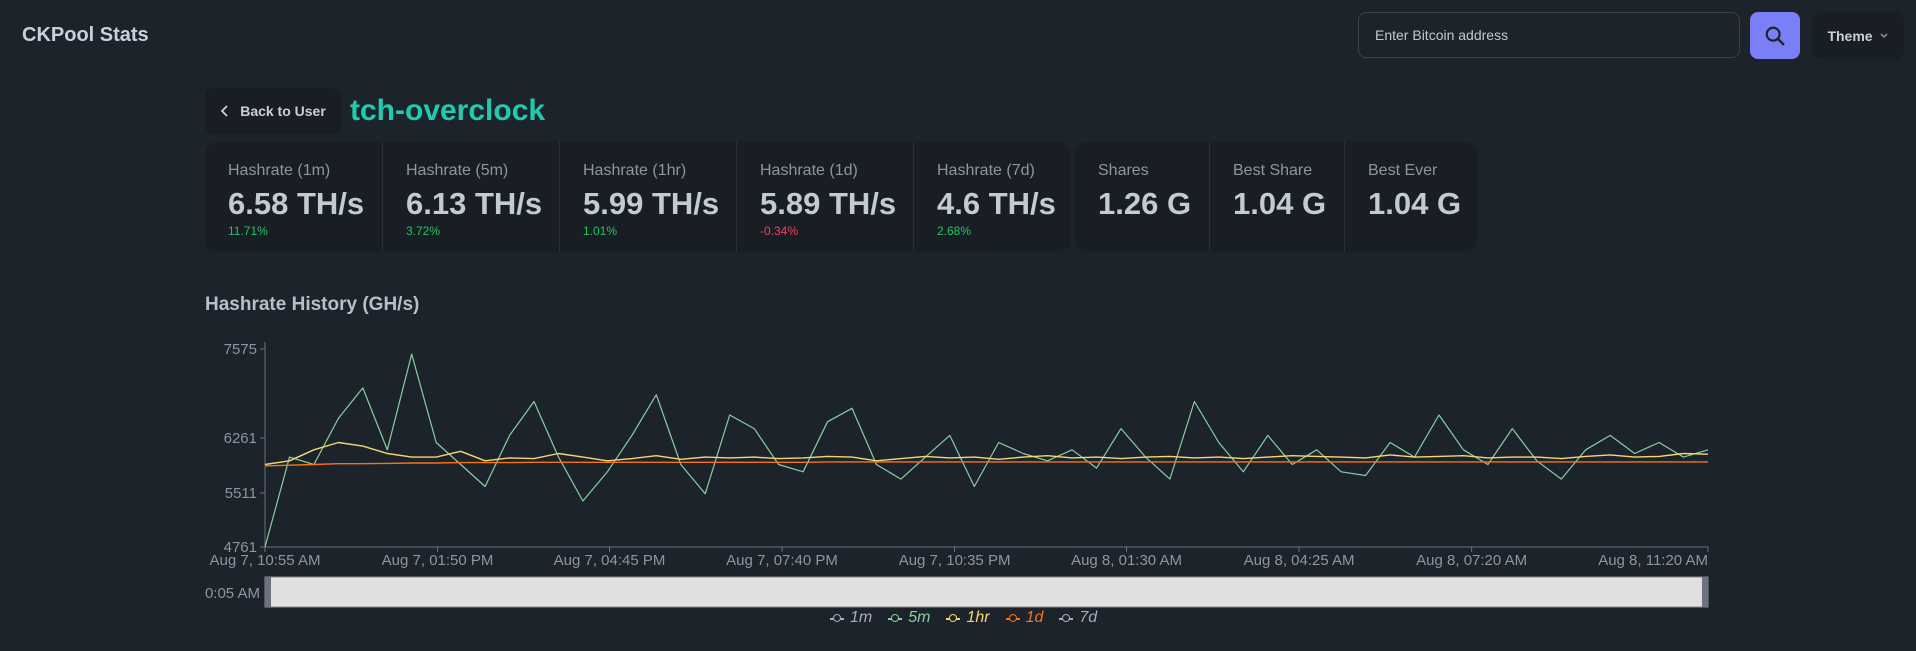 The image size is (1916, 651). Describe the element at coordinates (423, 231) in the screenshot. I see `stat-change: 3.72%` at that location.